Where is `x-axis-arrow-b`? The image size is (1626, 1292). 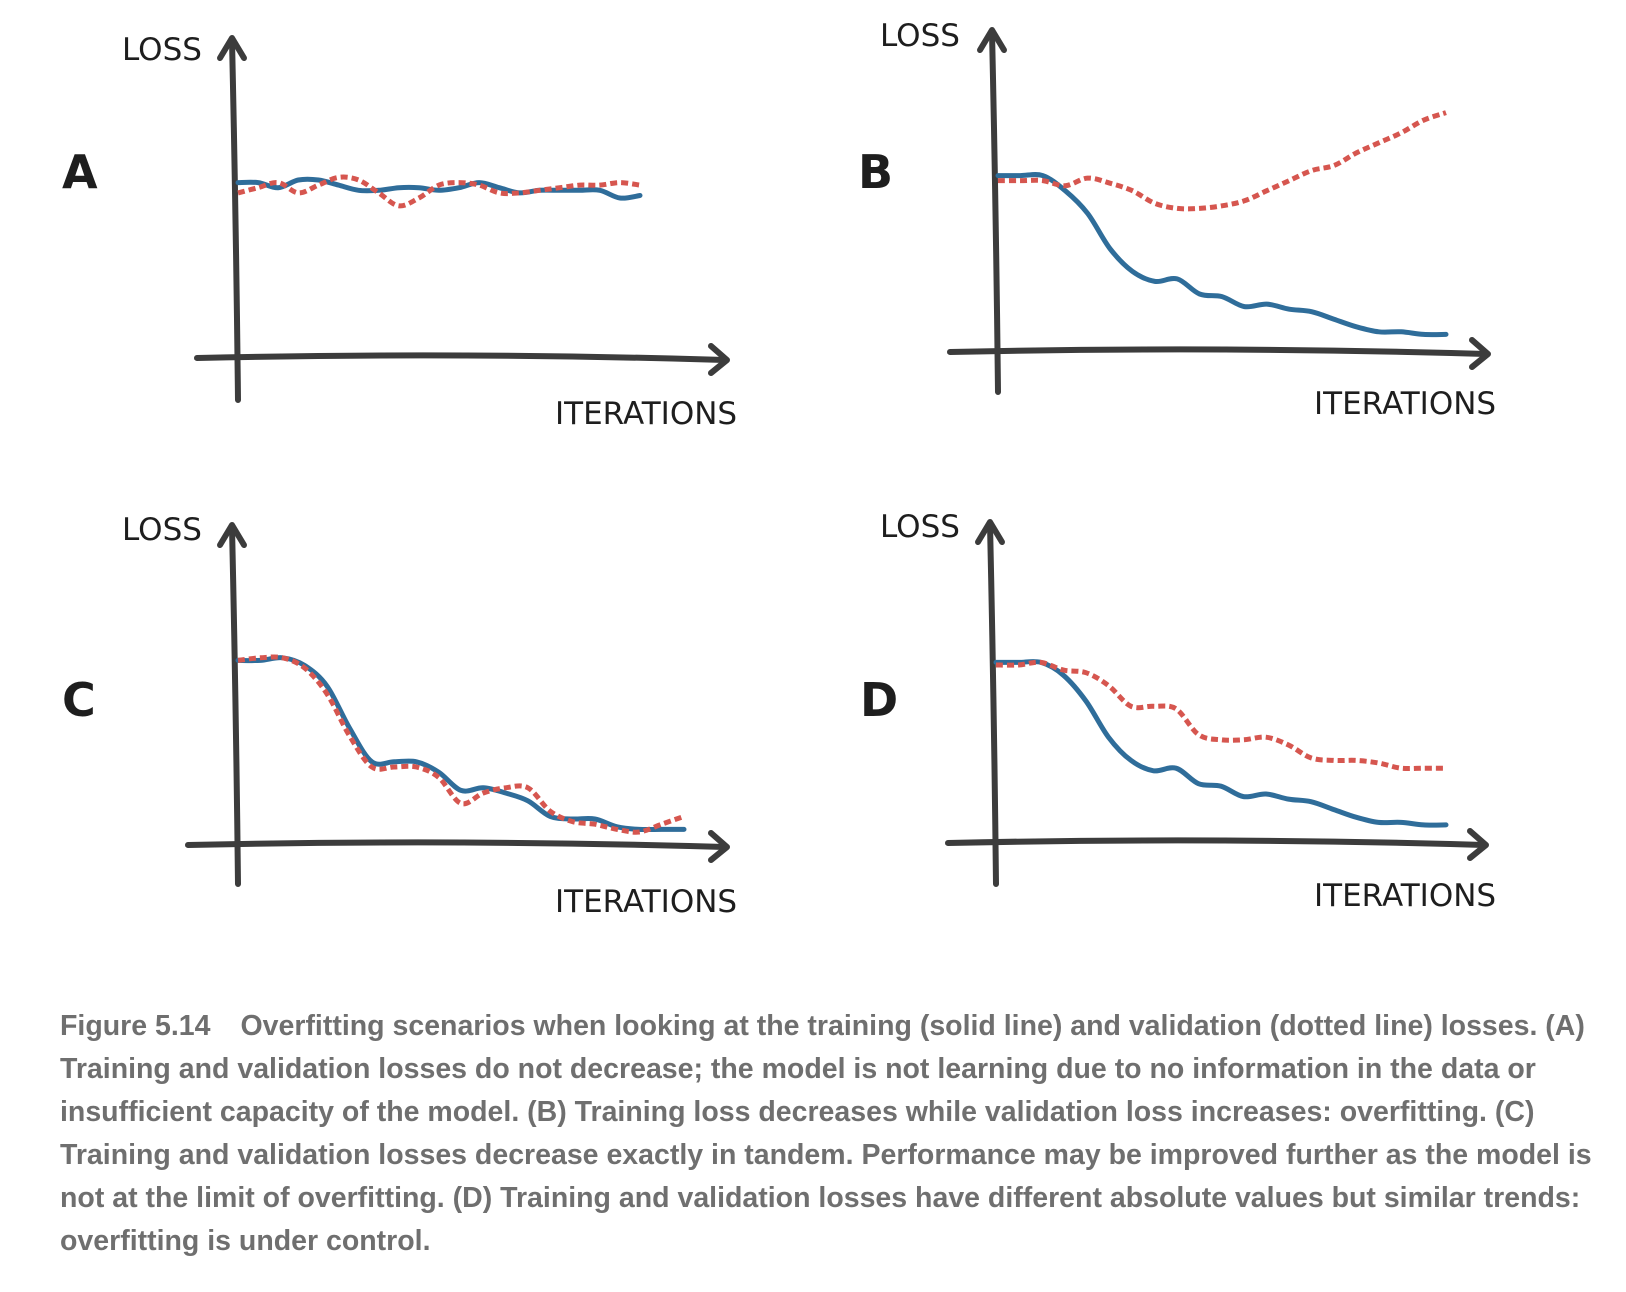 x-axis-arrow-b is located at coordinates (1480, 353).